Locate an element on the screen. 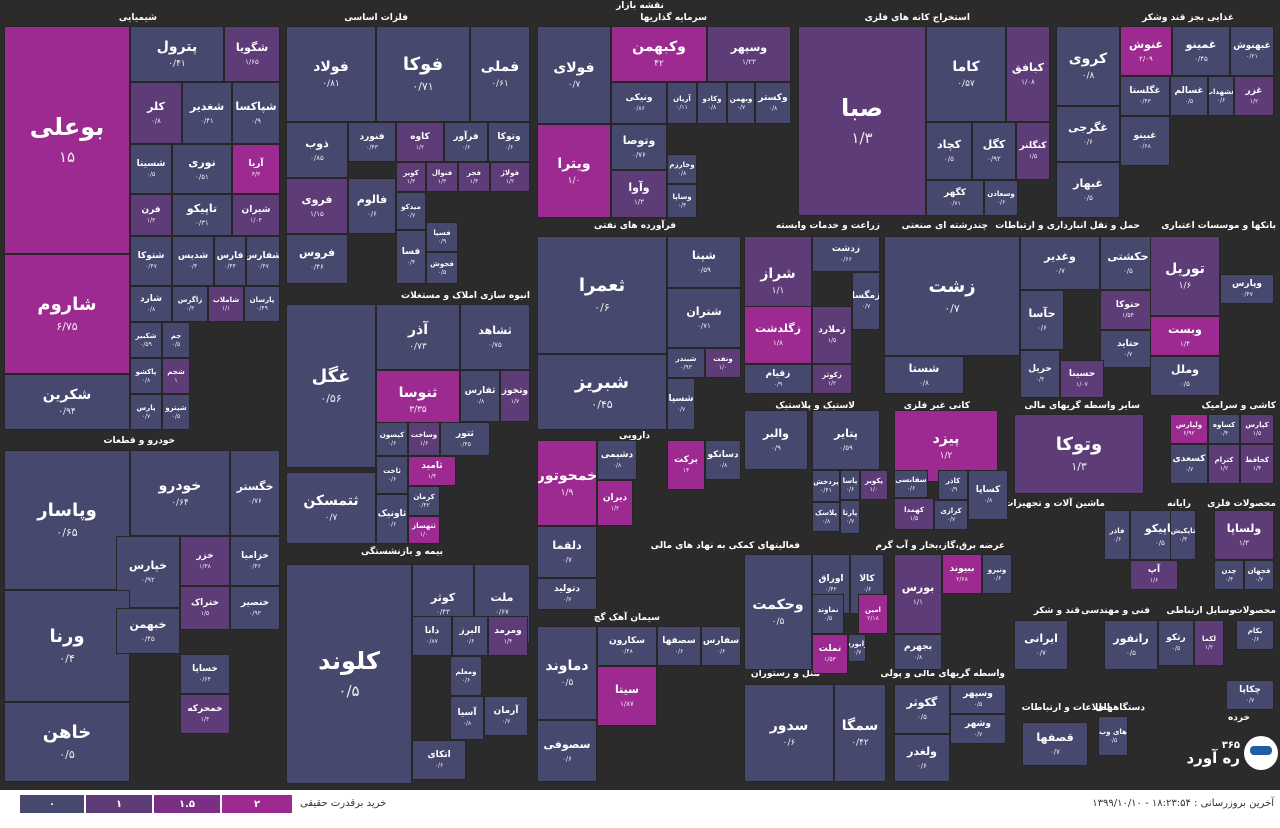 The image size is (1280, 828). symbol-tile: آذر ۰/۷۳ is located at coordinates (418, 337).